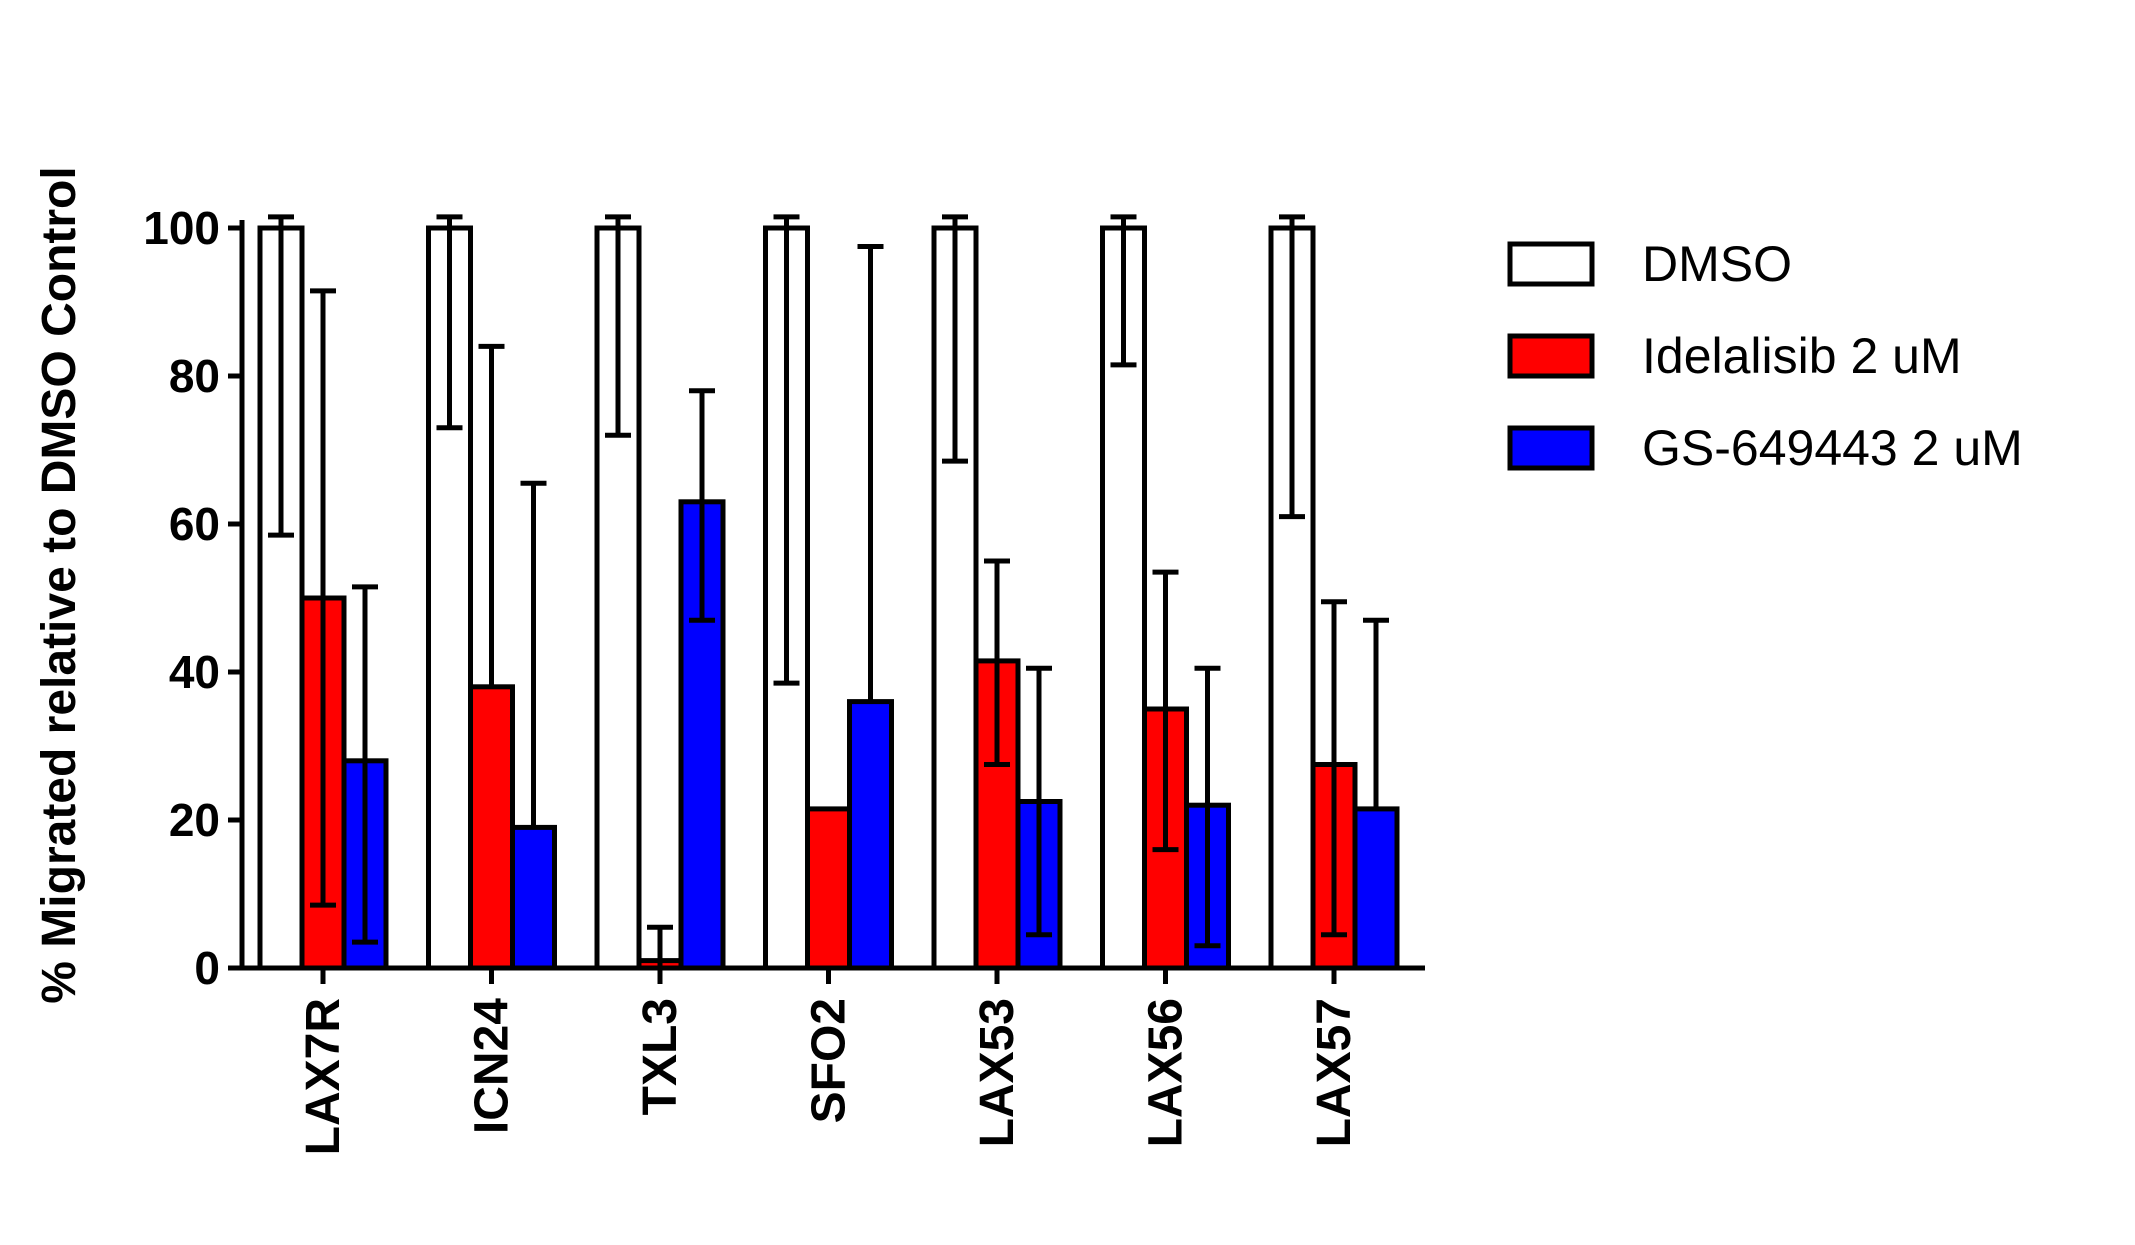 The image size is (2135, 1245). I want to click on bar-gs-649443-2-um-lax57, so click(1376, 888).